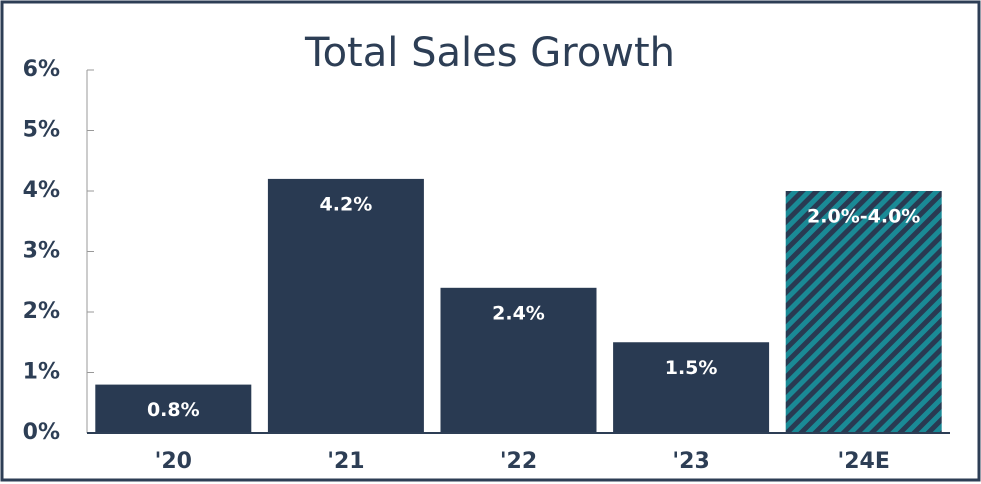 This screenshot has height=484, width=981. Describe the element at coordinates (518, 313) in the screenshot. I see `data-label: 2.4%` at that location.